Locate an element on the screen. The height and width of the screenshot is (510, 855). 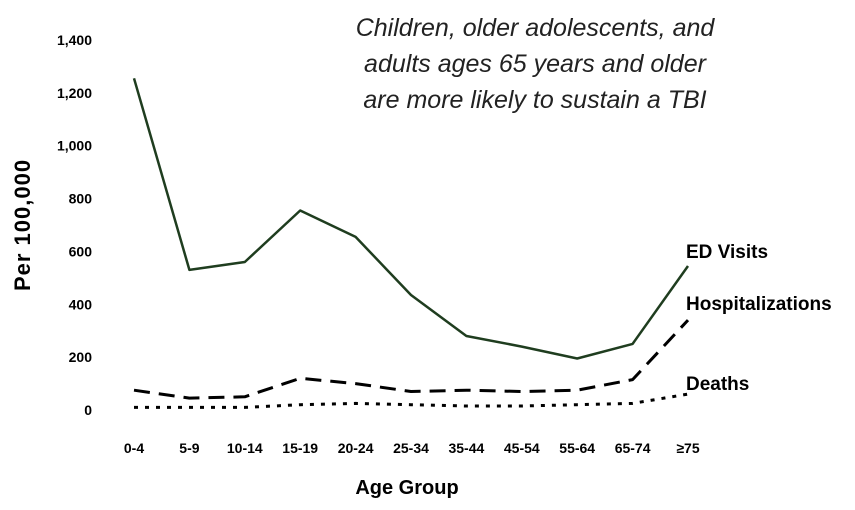
x-axis-label: Age Group is located at coordinates (406, 488).